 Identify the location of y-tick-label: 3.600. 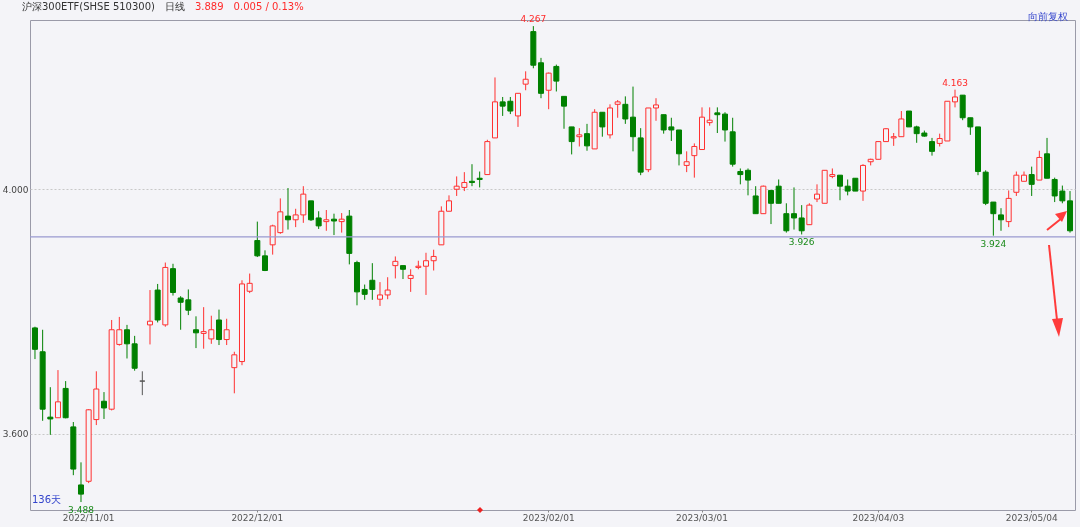
(15, 434).